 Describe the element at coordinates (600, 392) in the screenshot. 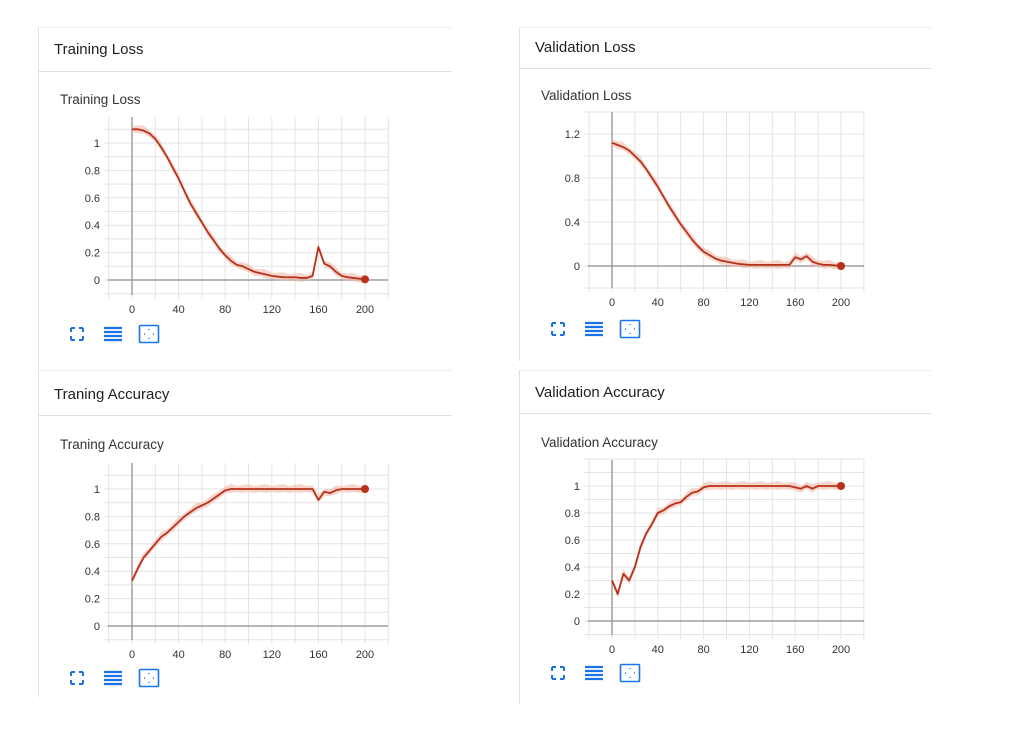

I see `card-header-title: Validation Accuracy` at that location.